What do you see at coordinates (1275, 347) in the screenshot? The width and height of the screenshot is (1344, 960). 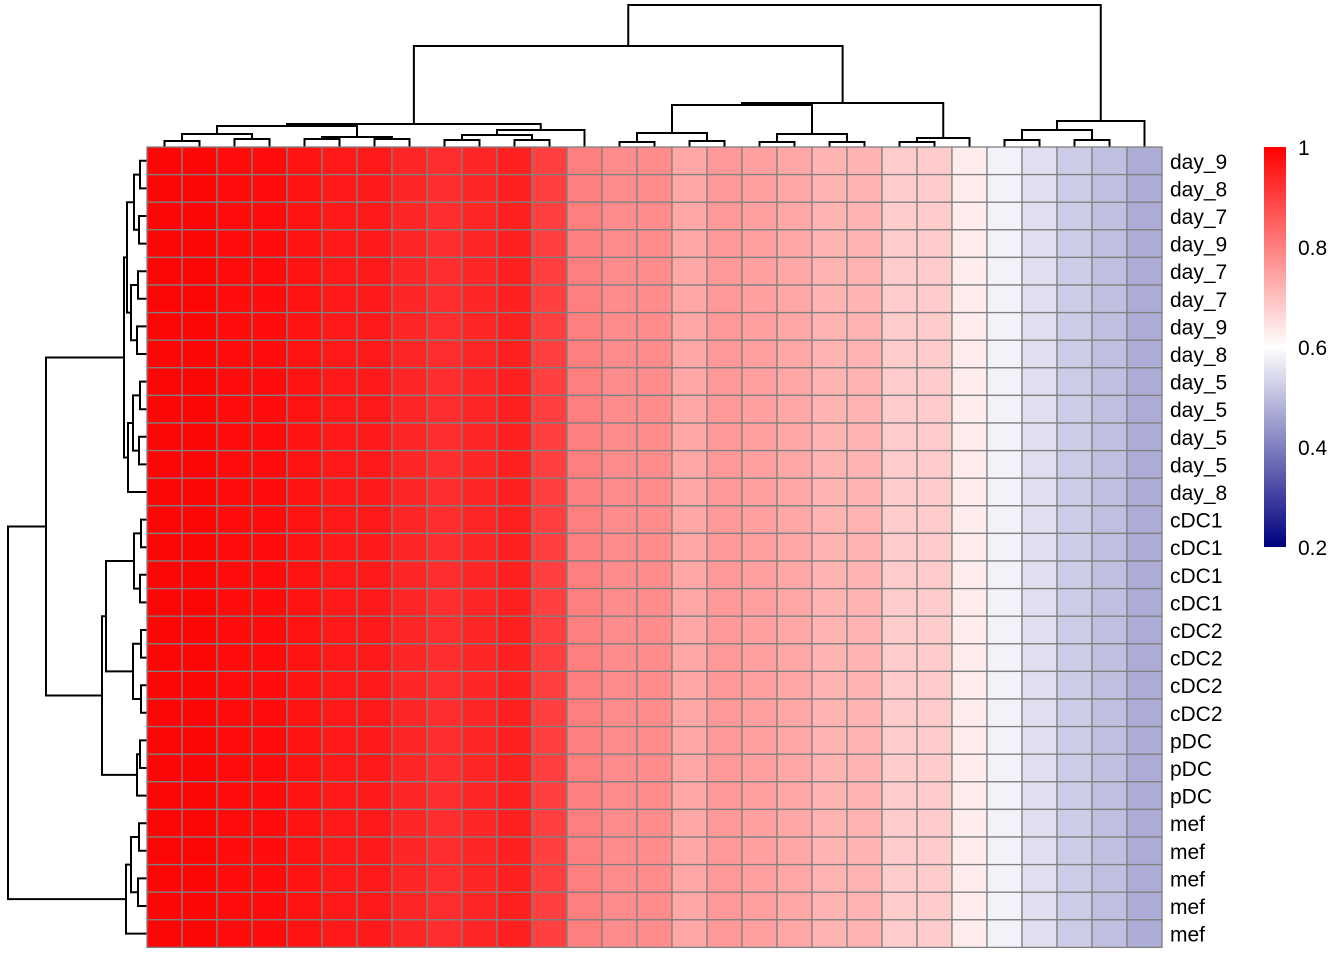 I see `legend-color-bar` at bounding box center [1275, 347].